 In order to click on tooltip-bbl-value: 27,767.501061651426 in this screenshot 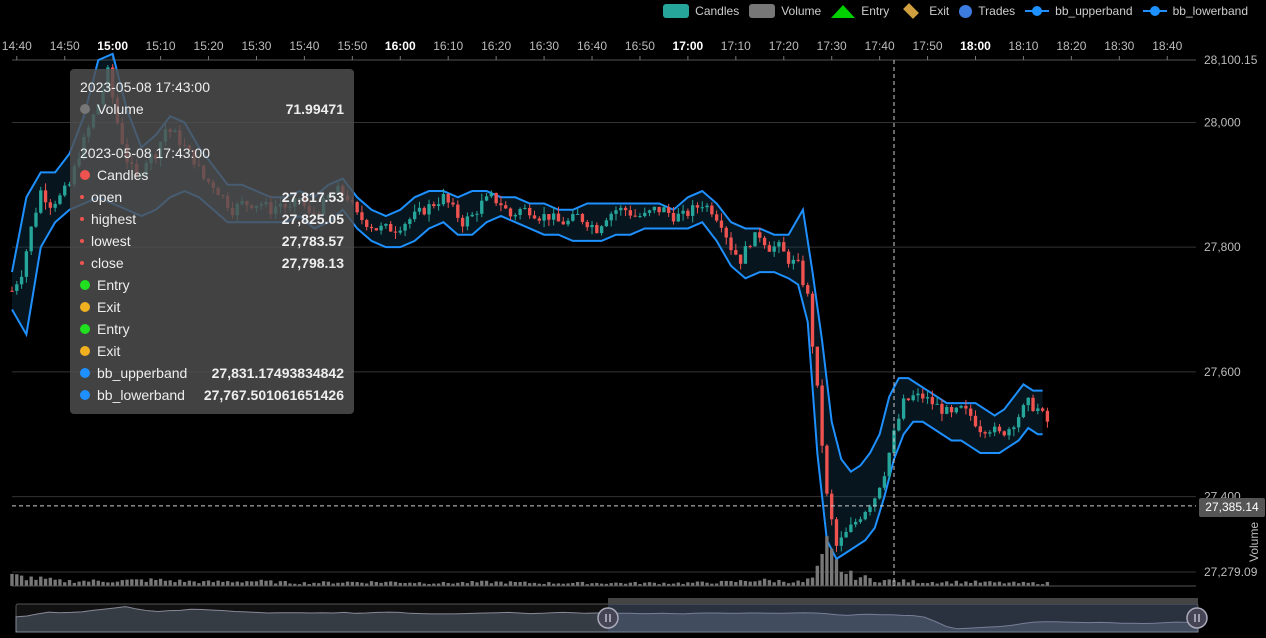, I will do `click(273, 395)`.